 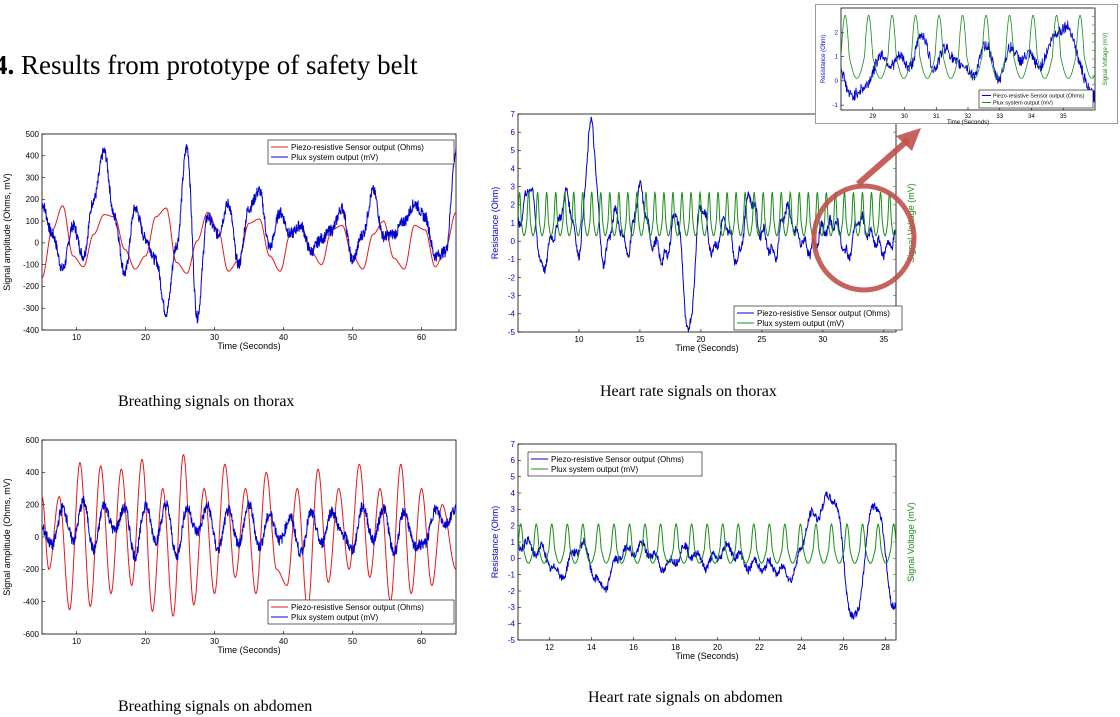 I want to click on y-tick-label: 7, so click(x=513, y=114).